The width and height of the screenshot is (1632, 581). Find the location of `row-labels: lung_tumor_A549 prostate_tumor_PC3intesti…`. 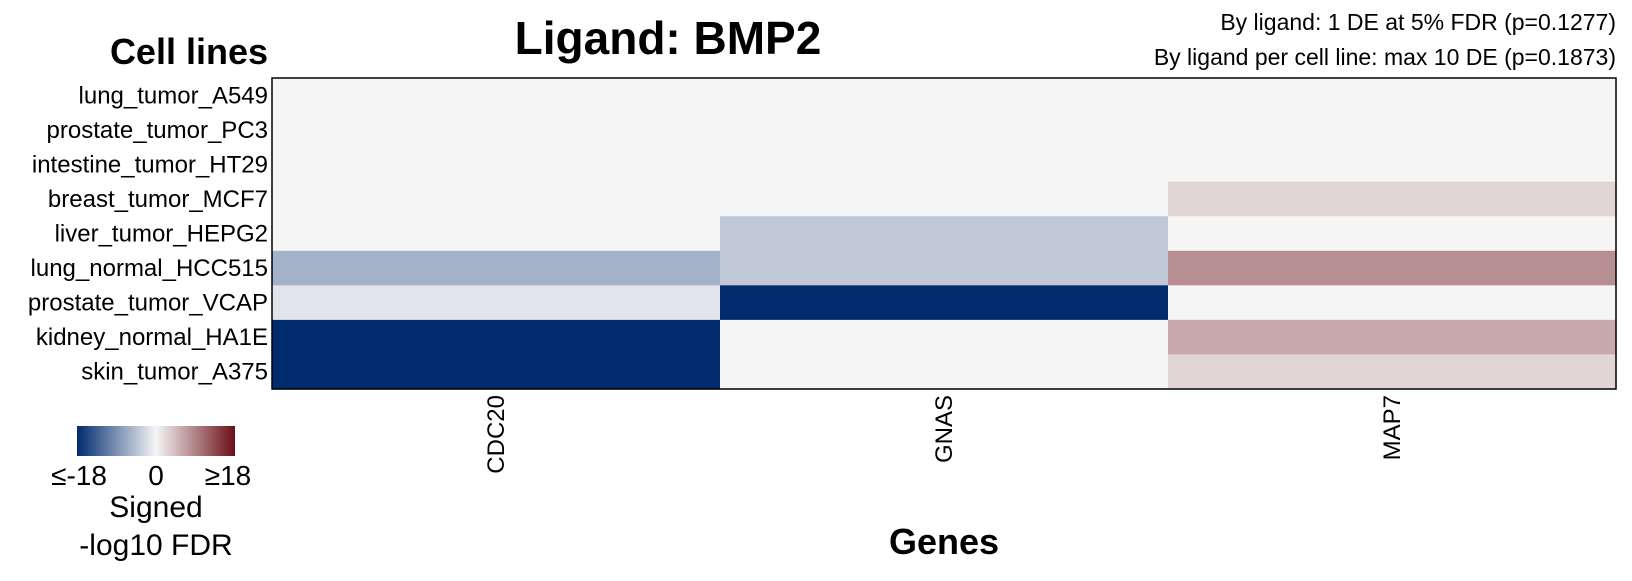

row-labels: lung_tumor_A549 prostate_tumor_PC3intesti… is located at coordinates (148, 233).